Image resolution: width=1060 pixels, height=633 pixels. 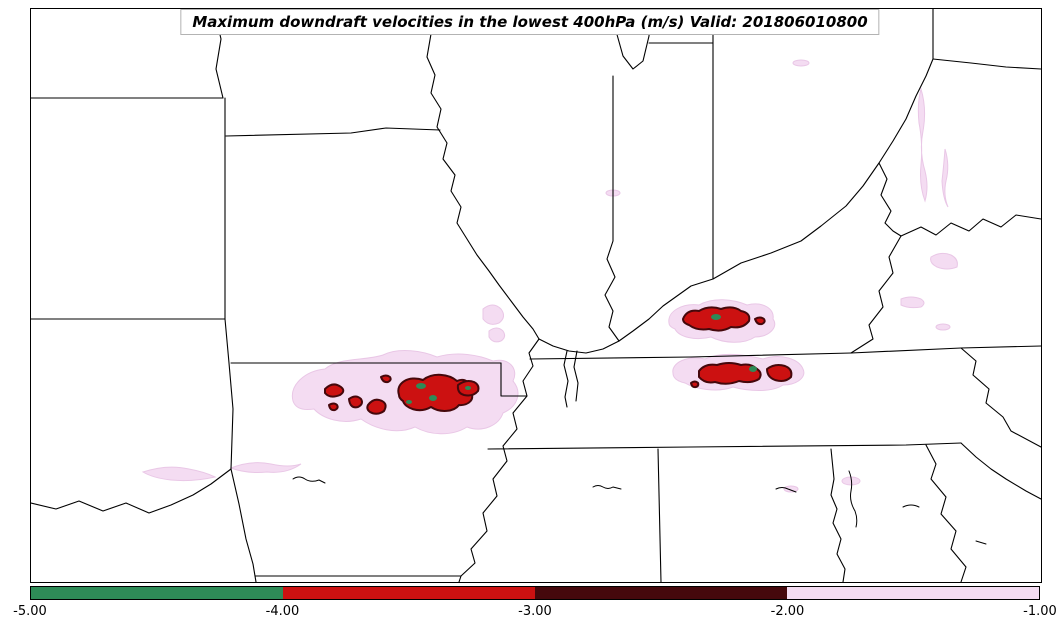 I want to click on colorbar-tick-labels: -5.00 -4.00 -3.00 -2.00 -1.00, so click(x=535, y=612).